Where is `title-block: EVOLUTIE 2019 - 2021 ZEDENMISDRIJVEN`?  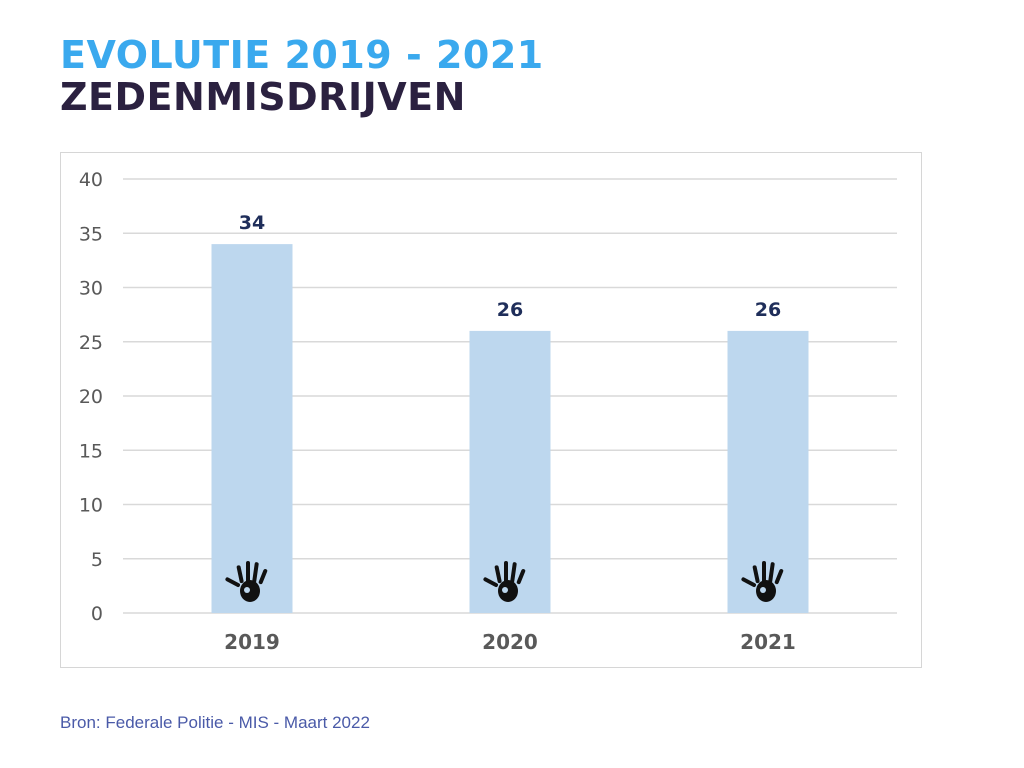
title-block: EVOLUTIE 2019 - 2021 ZEDENMISDRIJVEN is located at coordinates (302, 76).